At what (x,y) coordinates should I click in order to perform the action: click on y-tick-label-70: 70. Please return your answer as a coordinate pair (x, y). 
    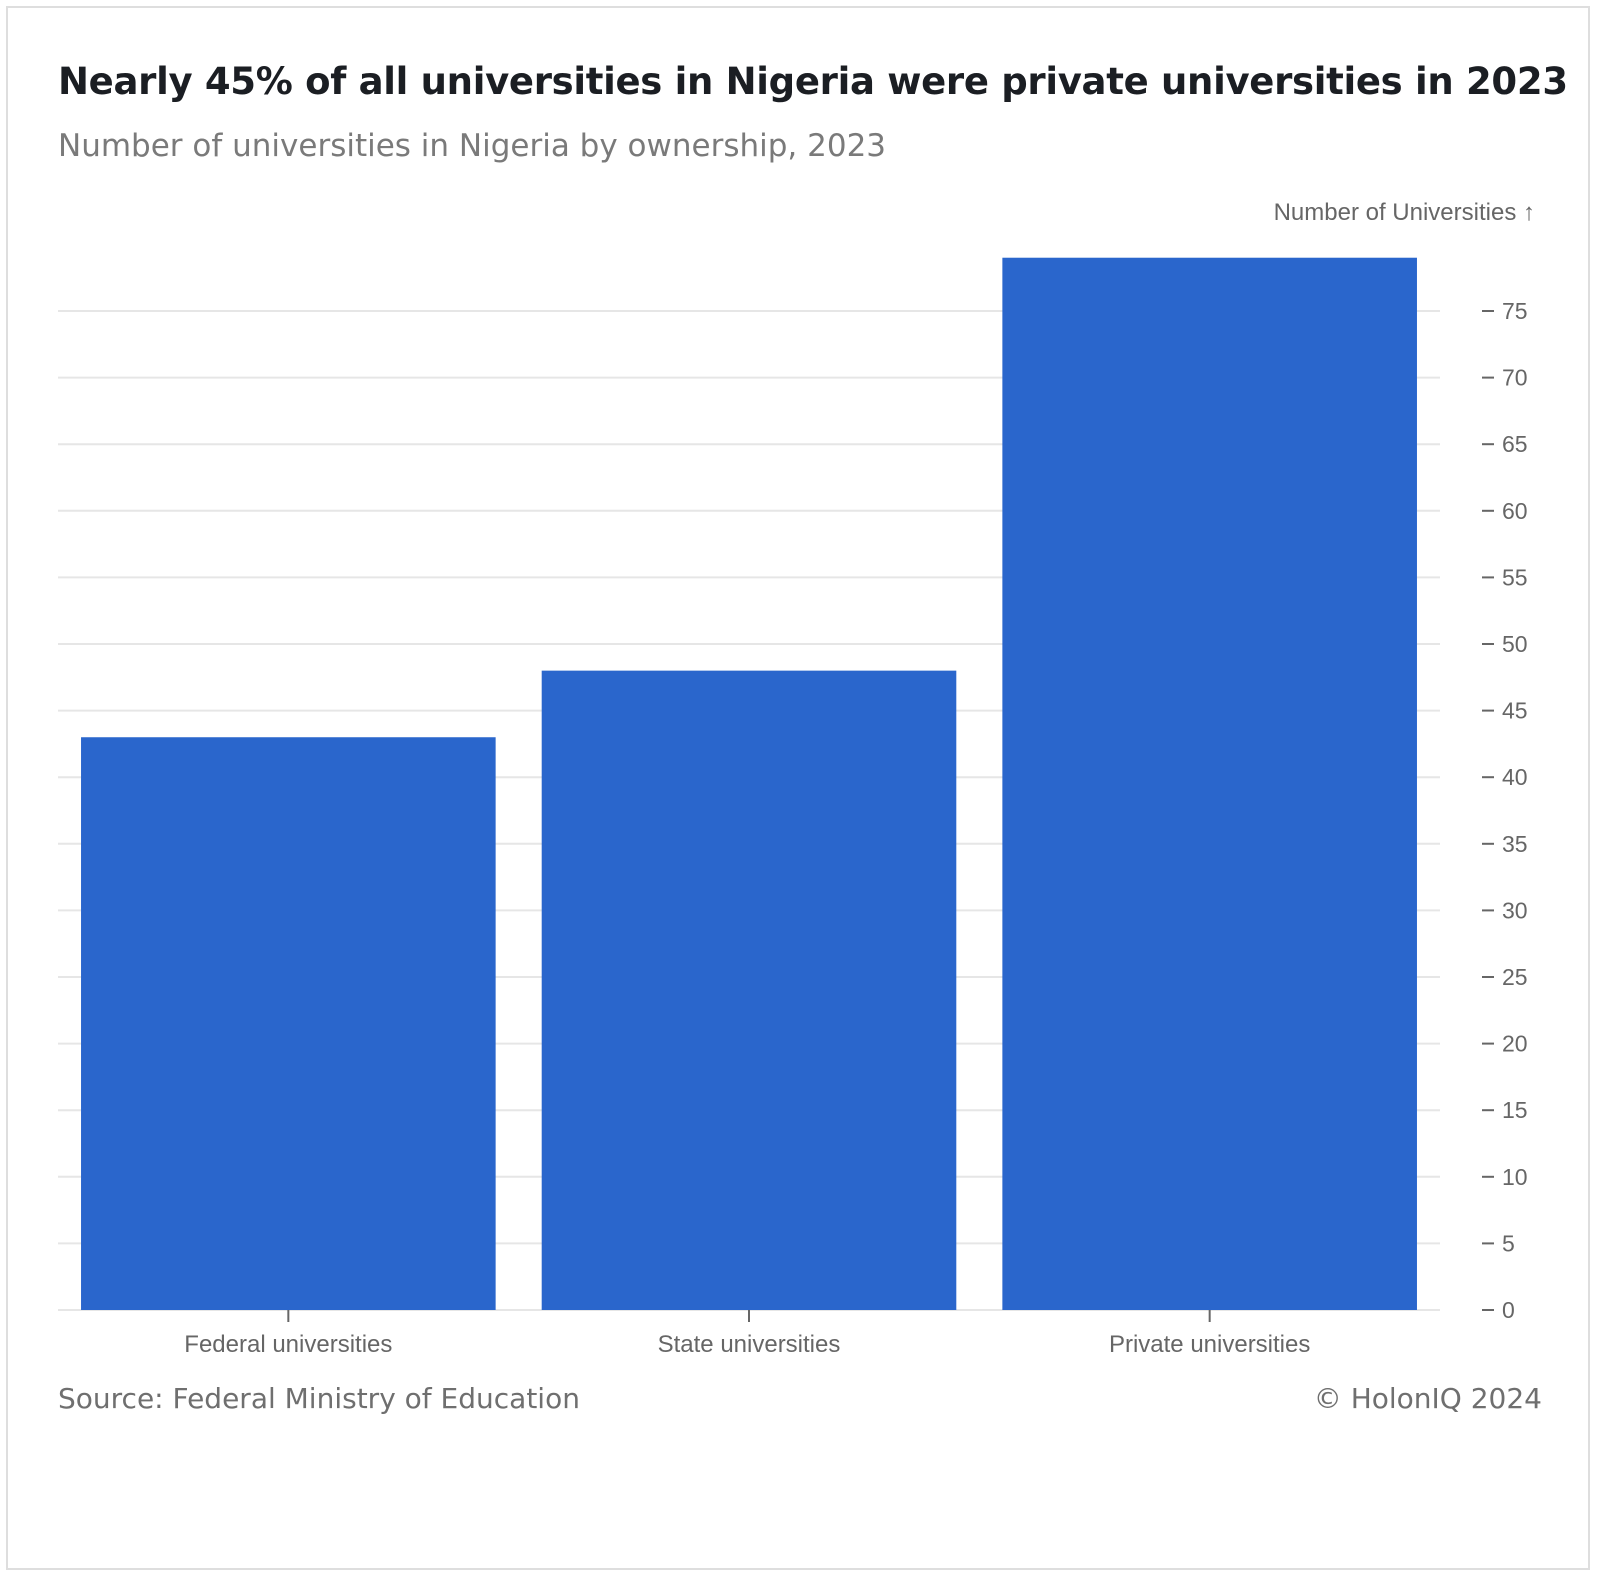
    Looking at the image, I should click on (1515, 378).